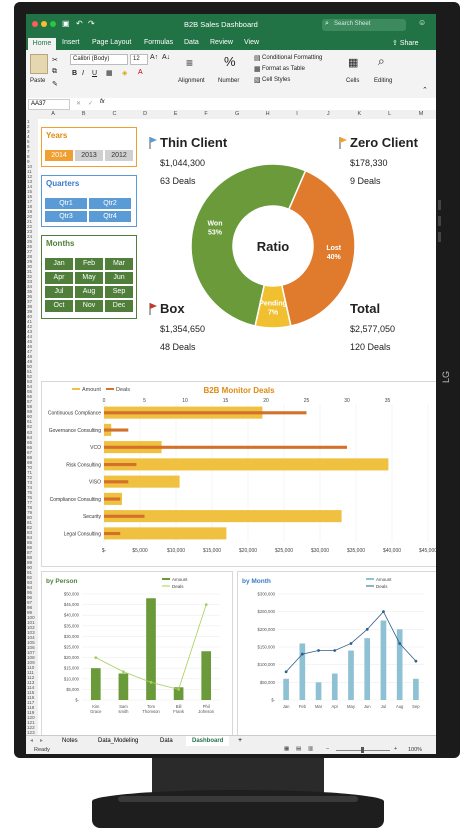 This screenshot has height=839, width=476. I want to click on row-header: 81, so click(30, 522).